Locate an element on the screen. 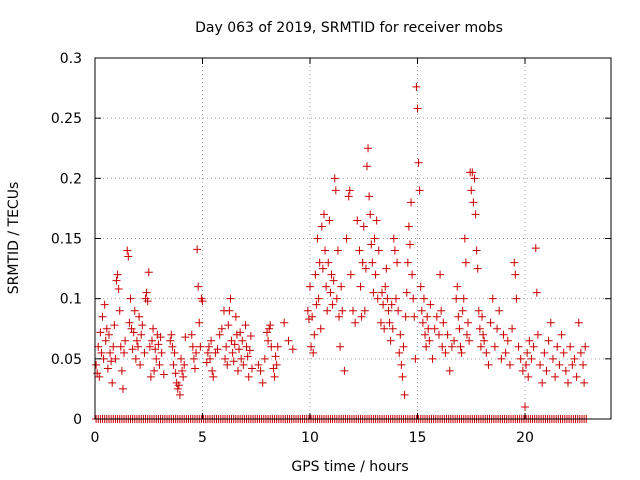 This screenshot has height=480, width=640. x-tick-label: 5 is located at coordinates (202, 438).